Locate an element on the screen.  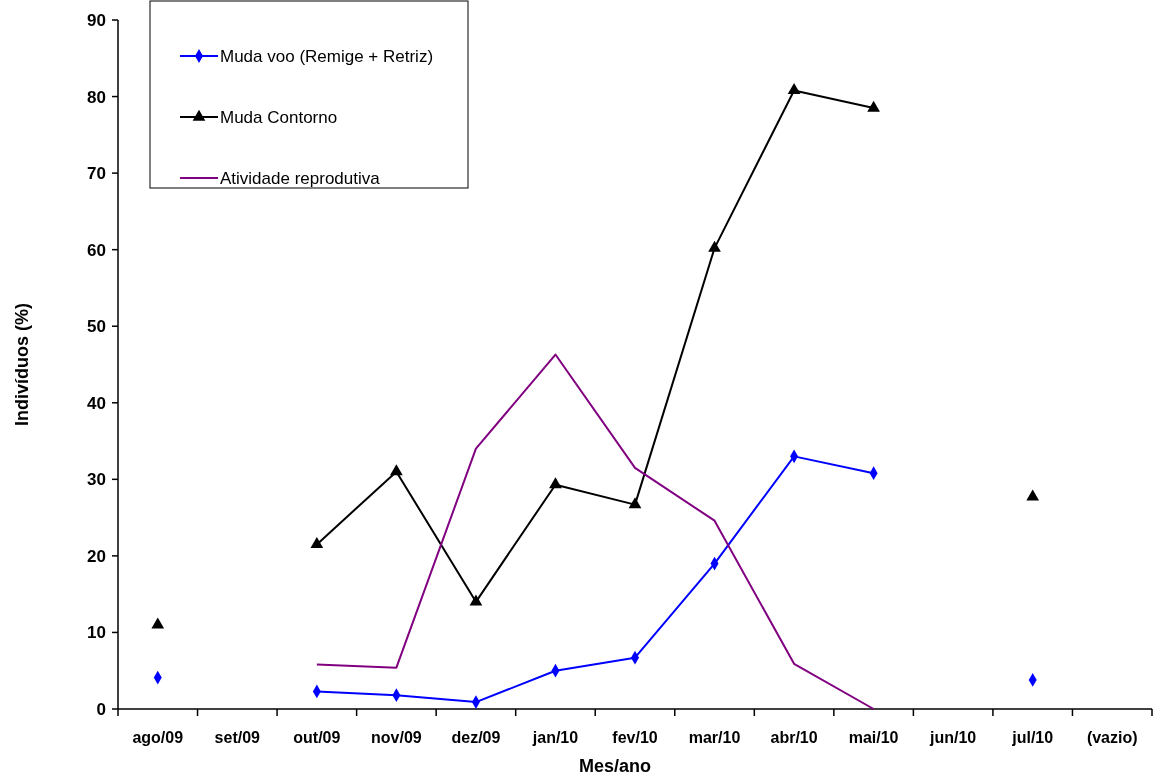
x-axis-title: Mes/ano is located at coordinates (615, 766).